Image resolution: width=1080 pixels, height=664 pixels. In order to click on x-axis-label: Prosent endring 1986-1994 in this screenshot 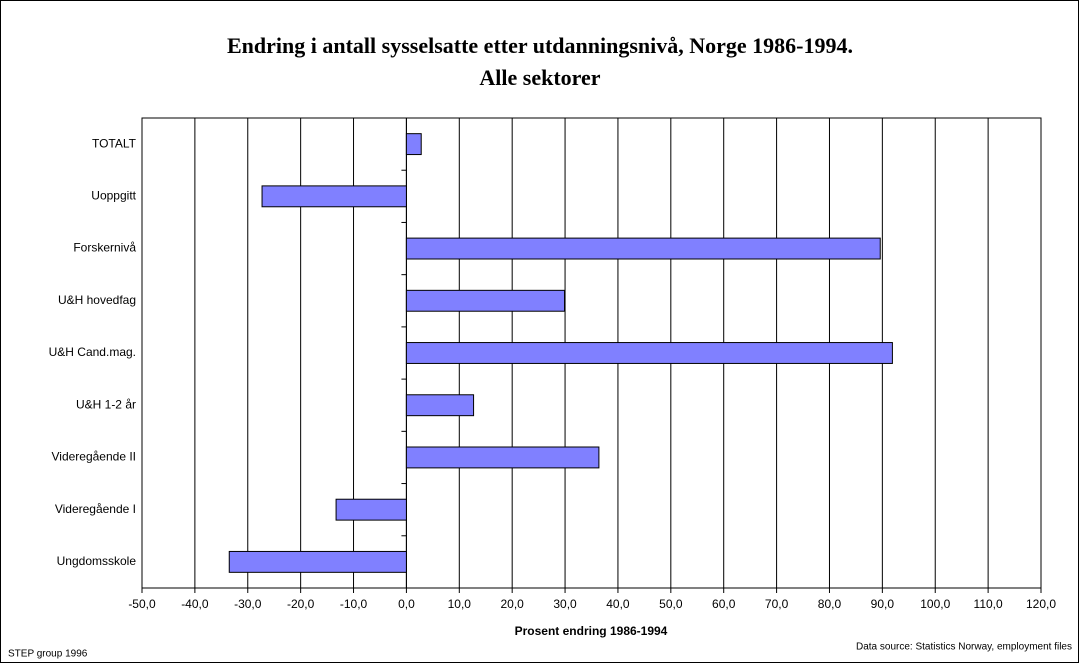, I will do `click(591, 631)`.